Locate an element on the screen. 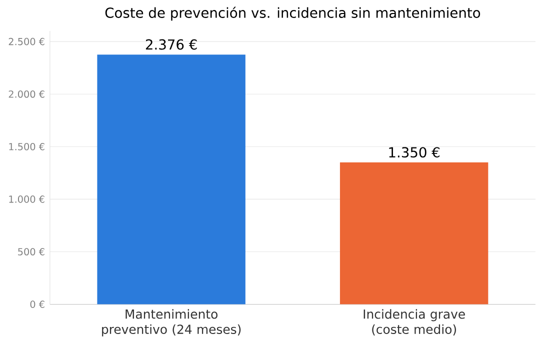 The height and width of the screenshot is (350, 550). chart-title: Coste de prevención vs. incidencia sin mantenimiento is located at coordinates (292, 13).